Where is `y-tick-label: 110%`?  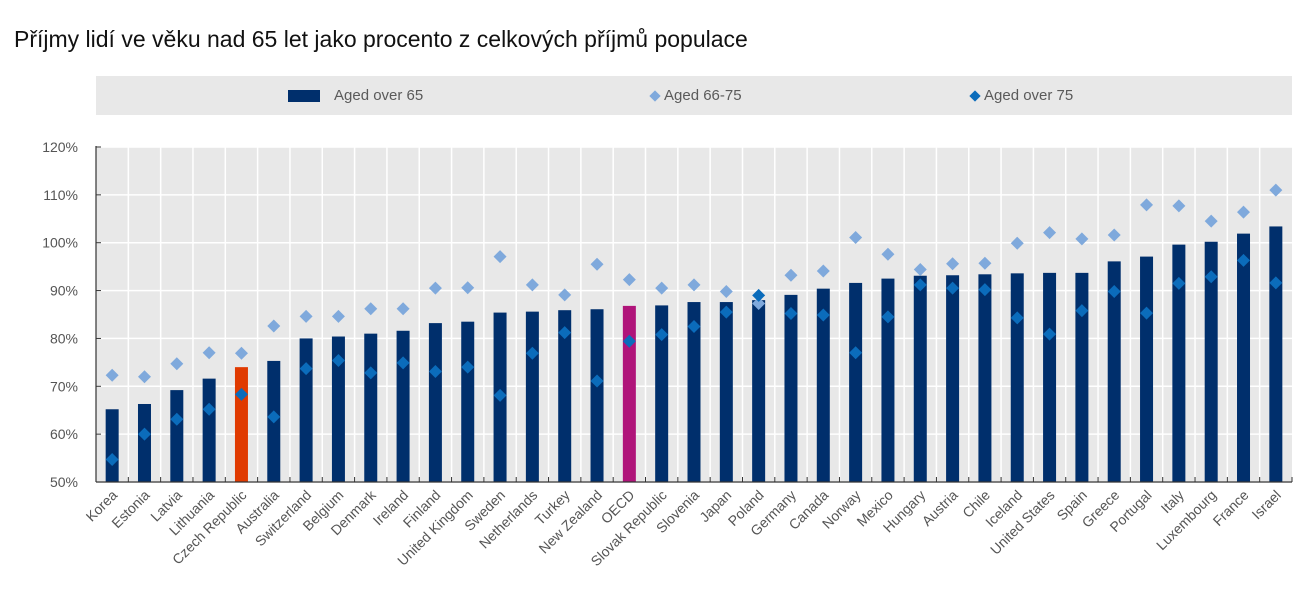 y-tick-label: 110% is located at coordinates (60, 195).